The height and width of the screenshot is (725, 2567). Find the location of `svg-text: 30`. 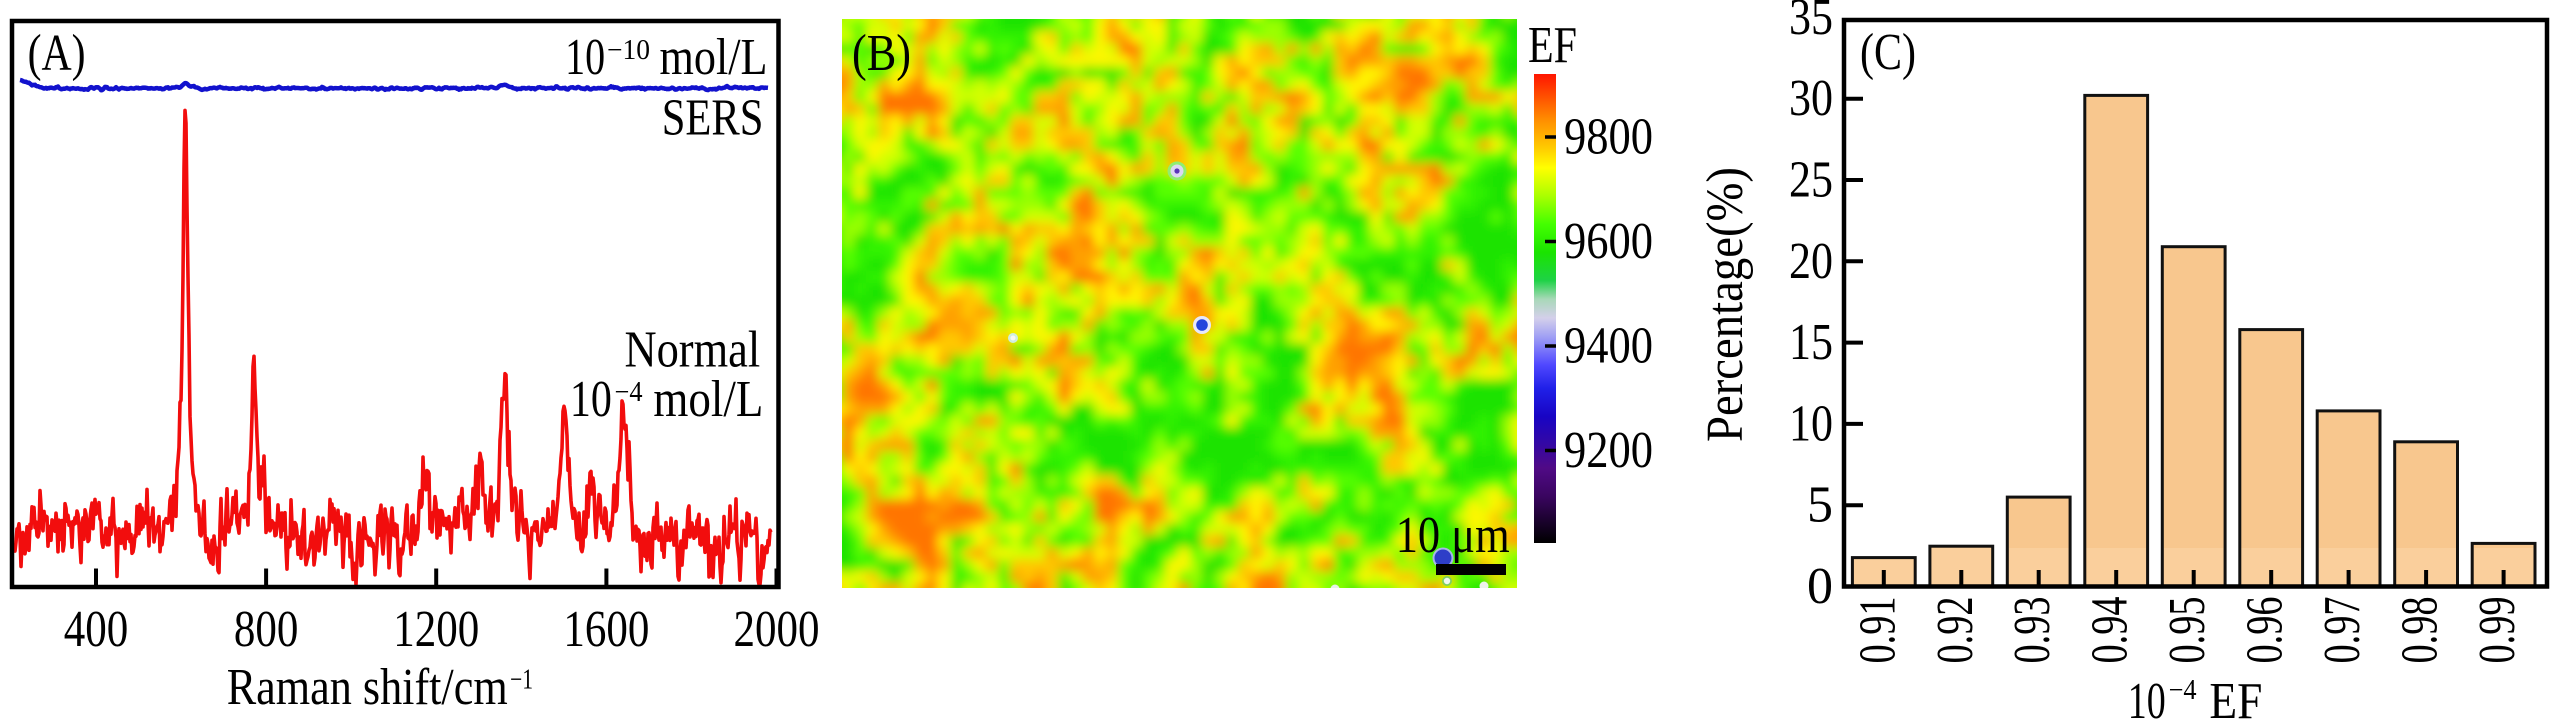

svg-text: 30 is located at coordinates (1811, 98).